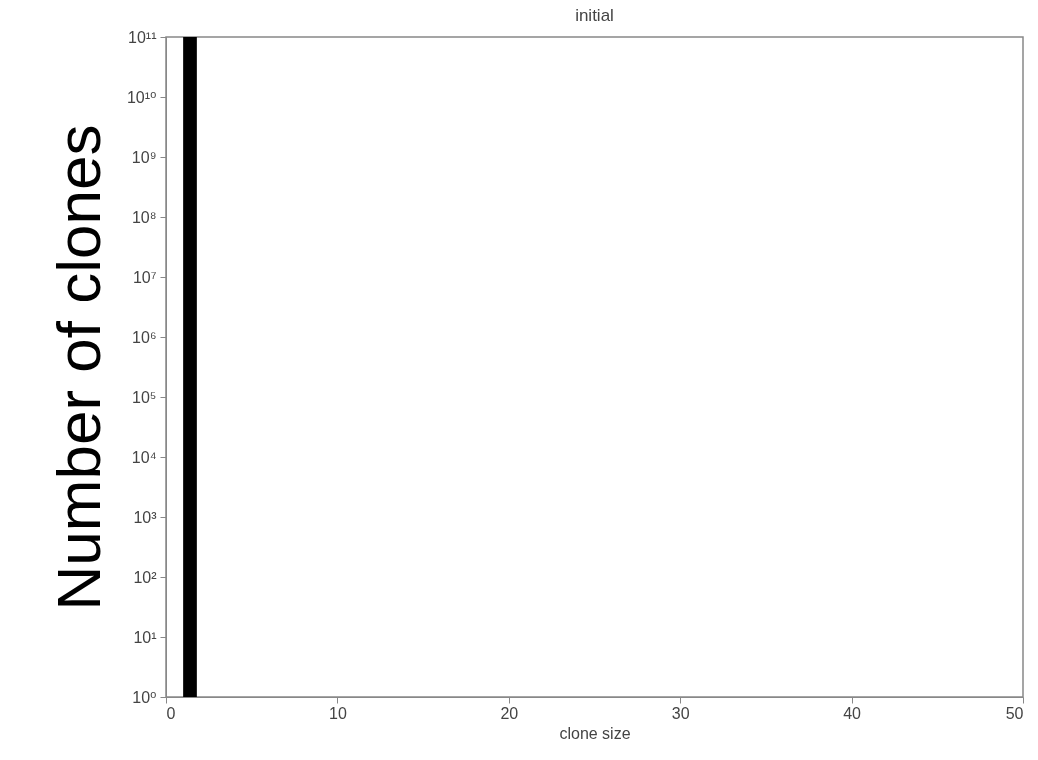 The image size is (1038, 760). I want to click on y-tick-label: 10⁶, so click(144, 337).